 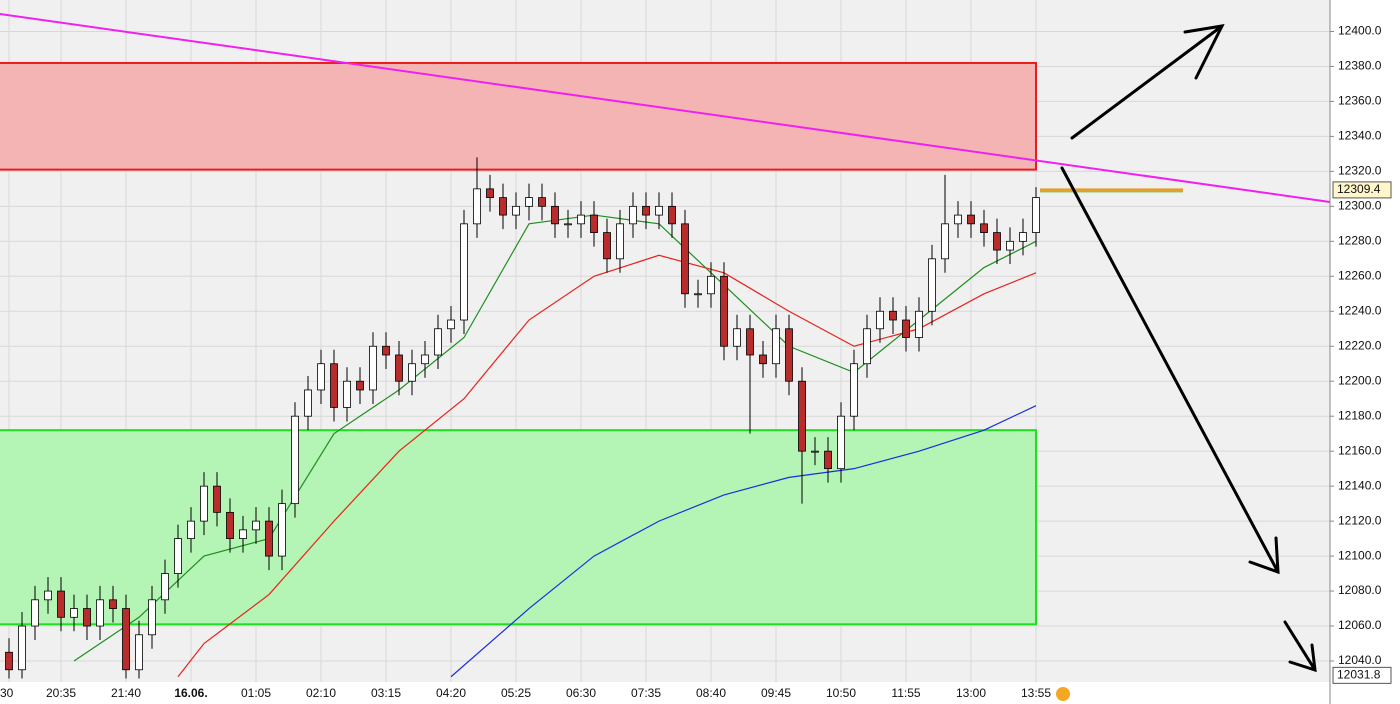 I want to click on y-tick-label: 12300.0, so click(x=1360, y=206).